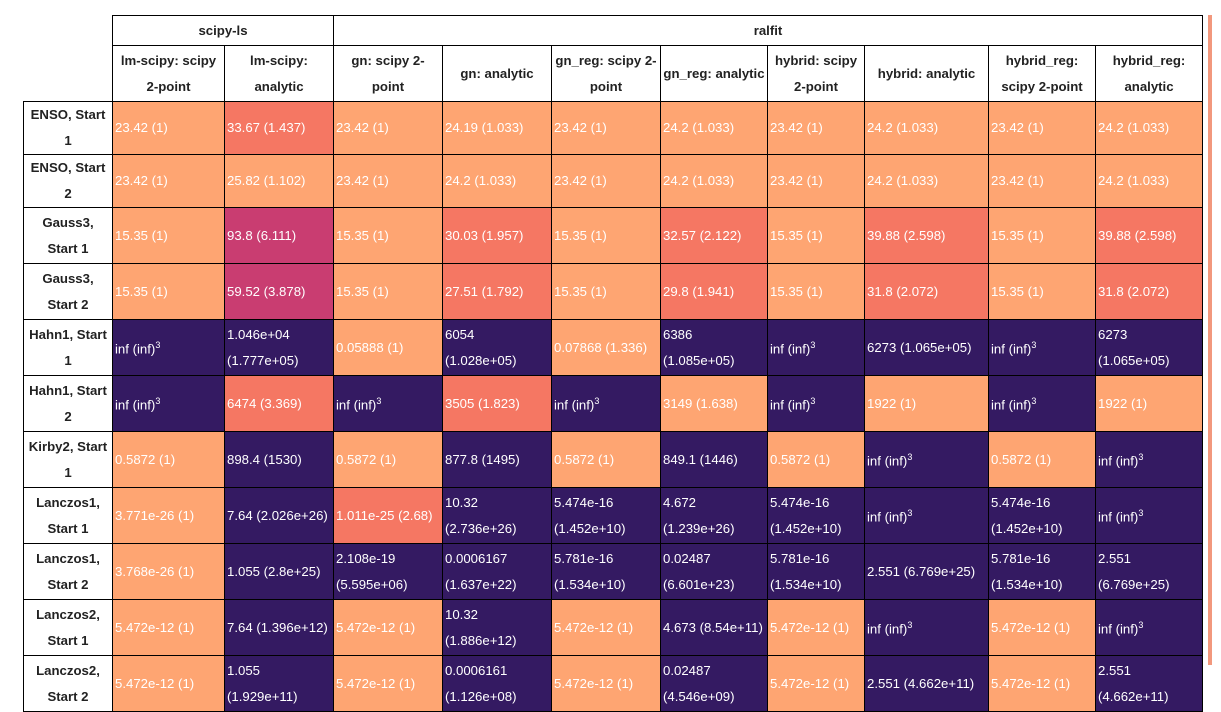 The height and width of the screenshot is (712, 1221). What do you see at coordinates (263, 347) in the screenshot?
I see `cell-value: 1.046e+04 (1.777e+05)` at bounding box center [263, 347].